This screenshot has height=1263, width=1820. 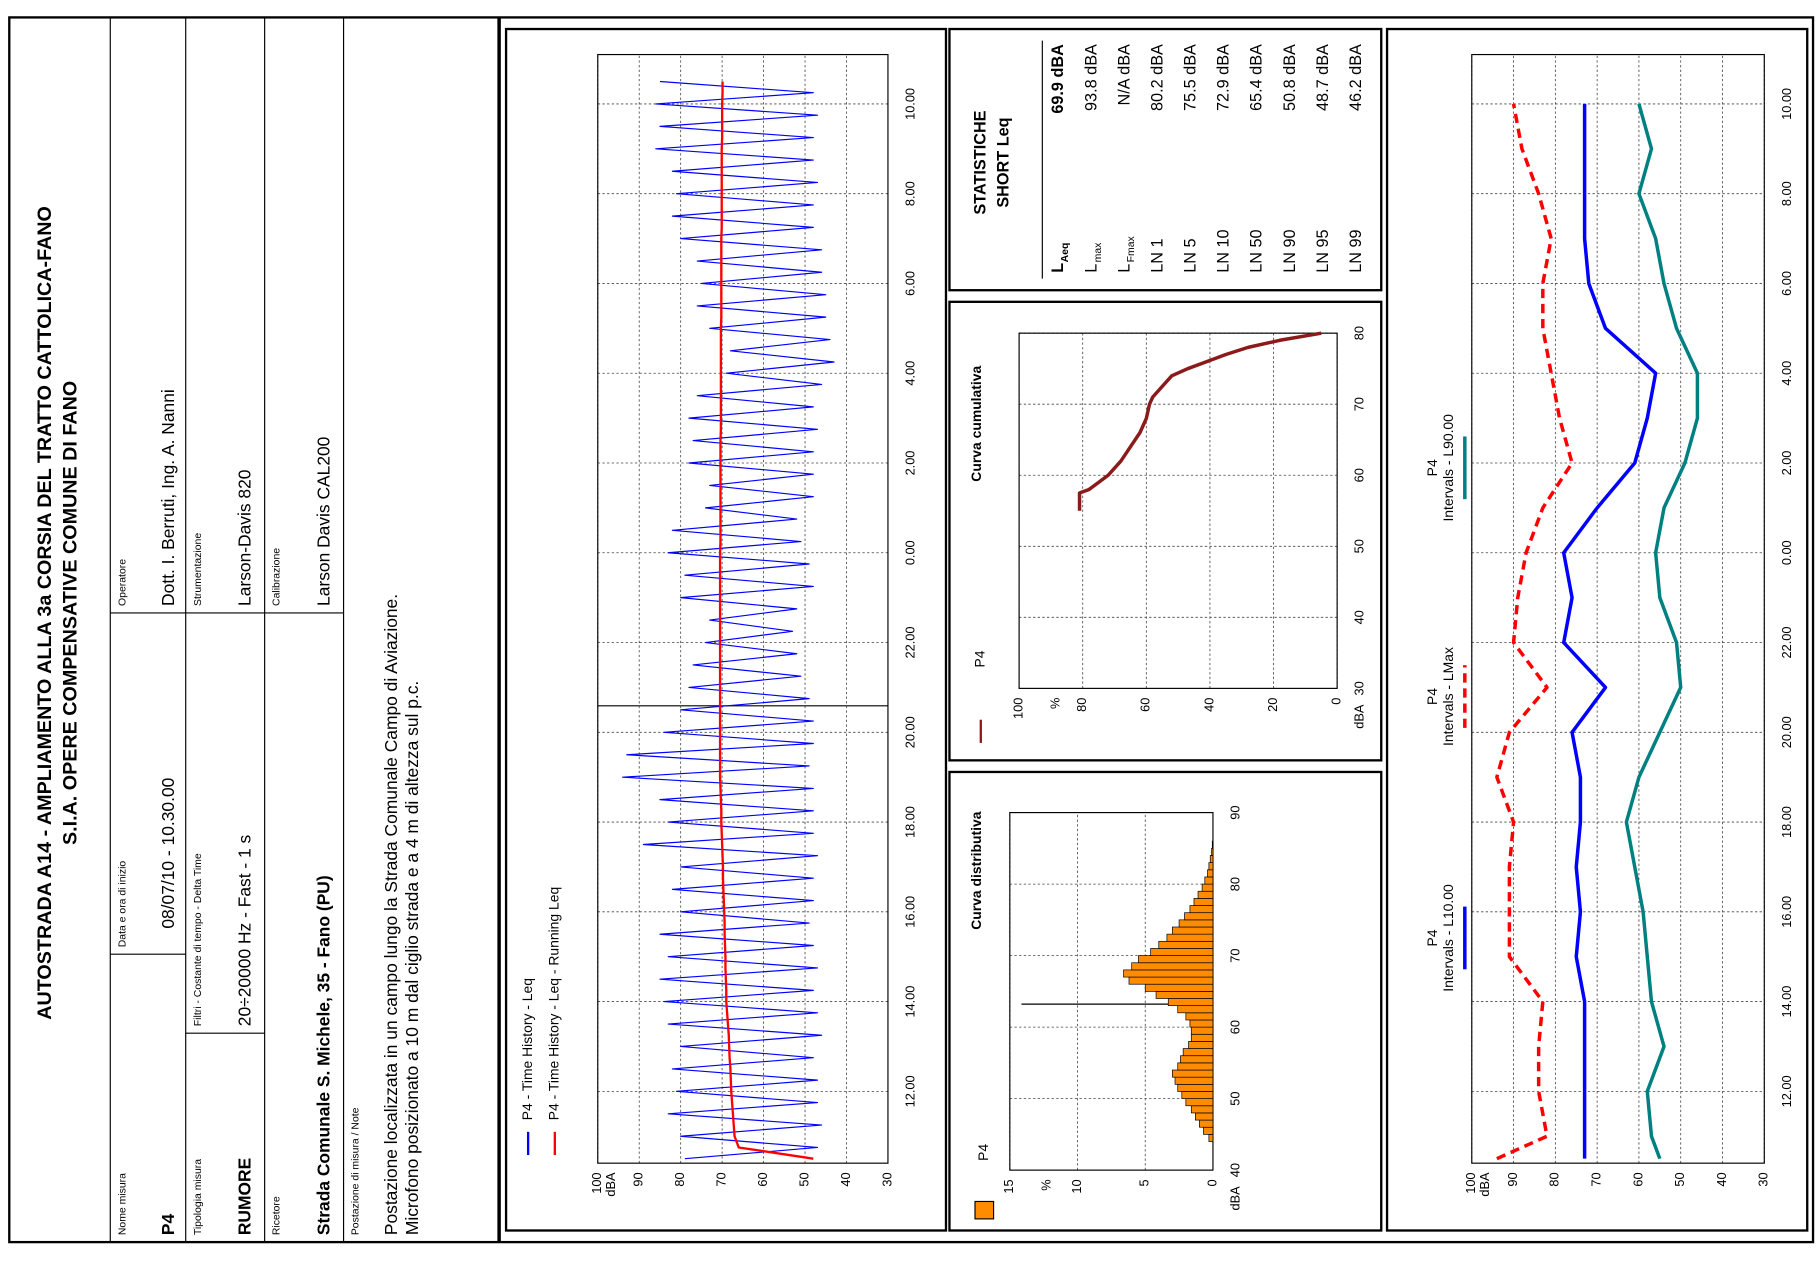 I want to click on x-tick-label: 8.00, so click(x=1786, y=193).